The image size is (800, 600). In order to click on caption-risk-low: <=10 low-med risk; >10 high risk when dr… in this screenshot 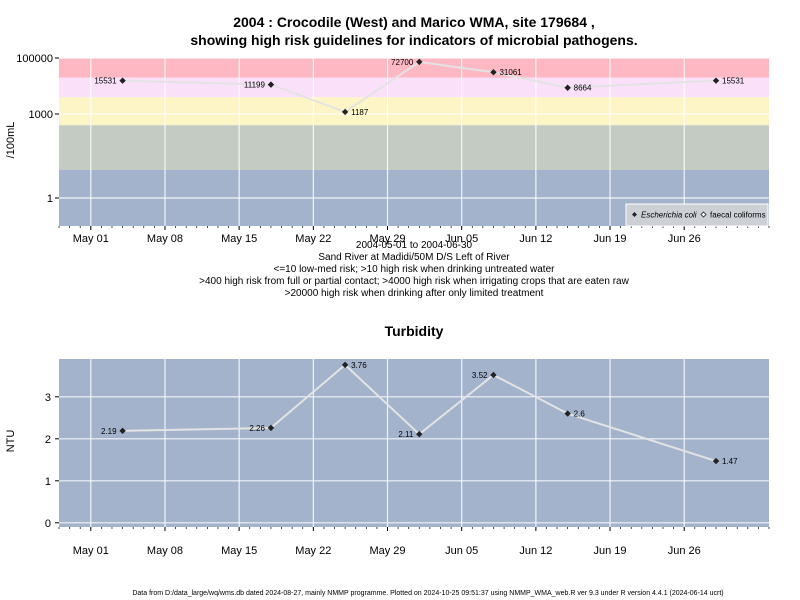, I will do `click(415, 269)`.